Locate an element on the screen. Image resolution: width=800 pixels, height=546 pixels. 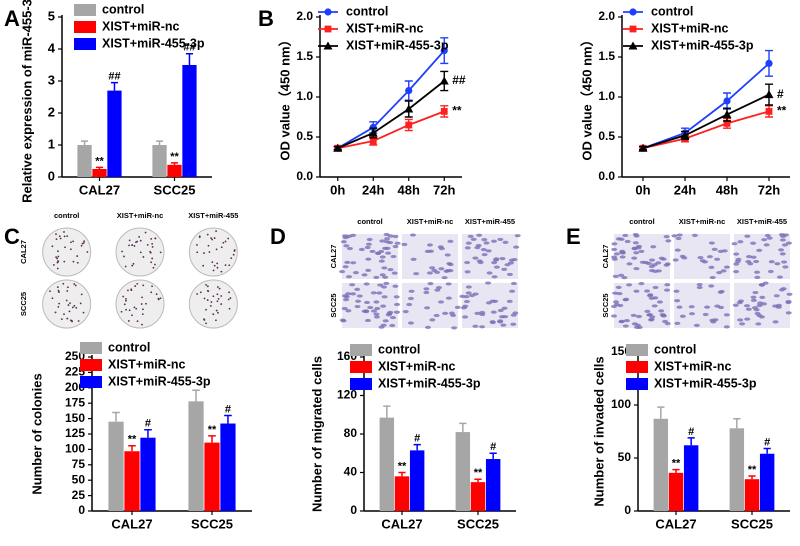
y-tick-label: 50 is located at coordinates (79, 479).